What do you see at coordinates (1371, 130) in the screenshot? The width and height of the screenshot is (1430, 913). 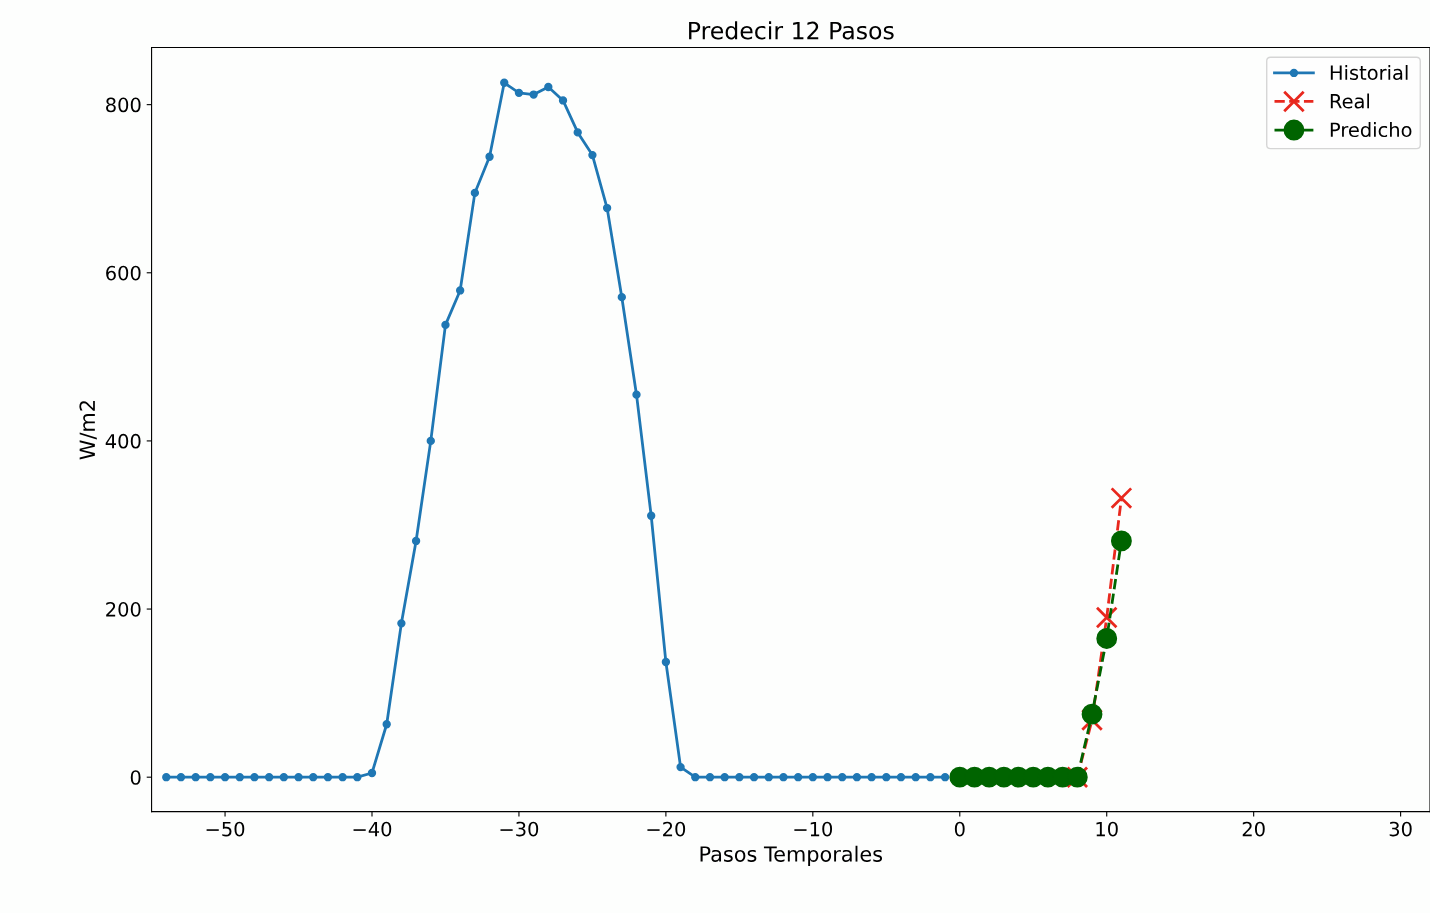 I see `legend-label: Predicho` at bounding box center [1371, 130].